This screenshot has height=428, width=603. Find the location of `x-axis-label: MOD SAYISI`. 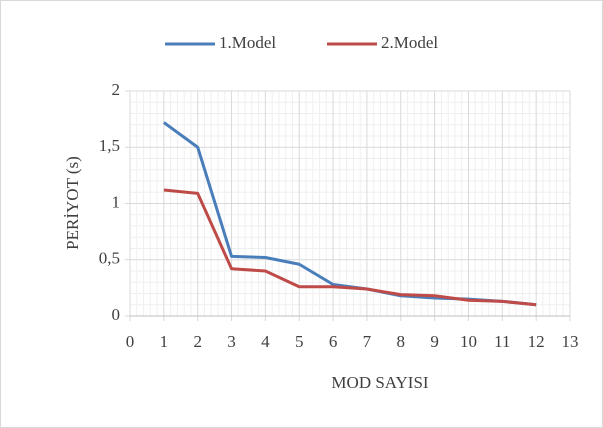

x-axis-label: MOD SAYISI is located at coordinates (379, 382).